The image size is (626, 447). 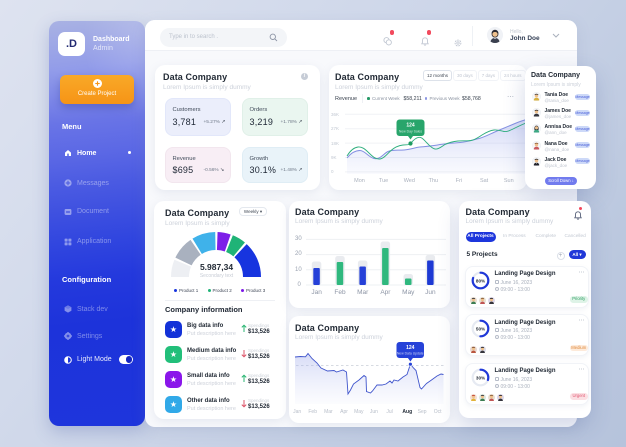 I want to click on svg-text: 50%, so click(x=479, y=328).